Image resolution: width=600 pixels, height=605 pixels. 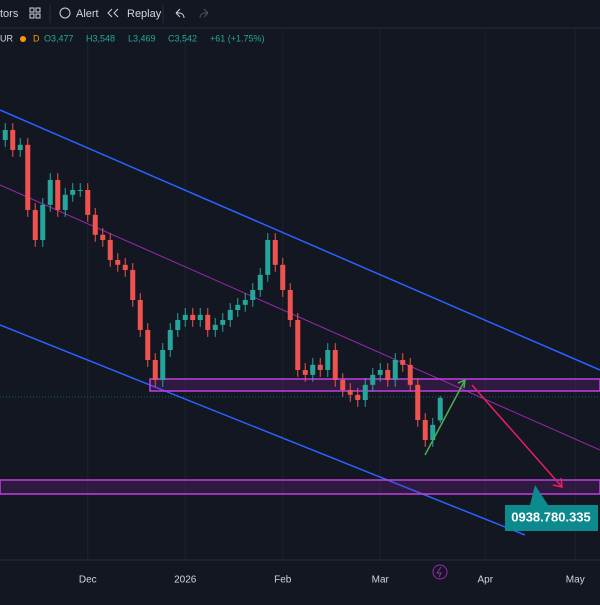 I want to click on symbol: UR, so click(x=6, y=38).